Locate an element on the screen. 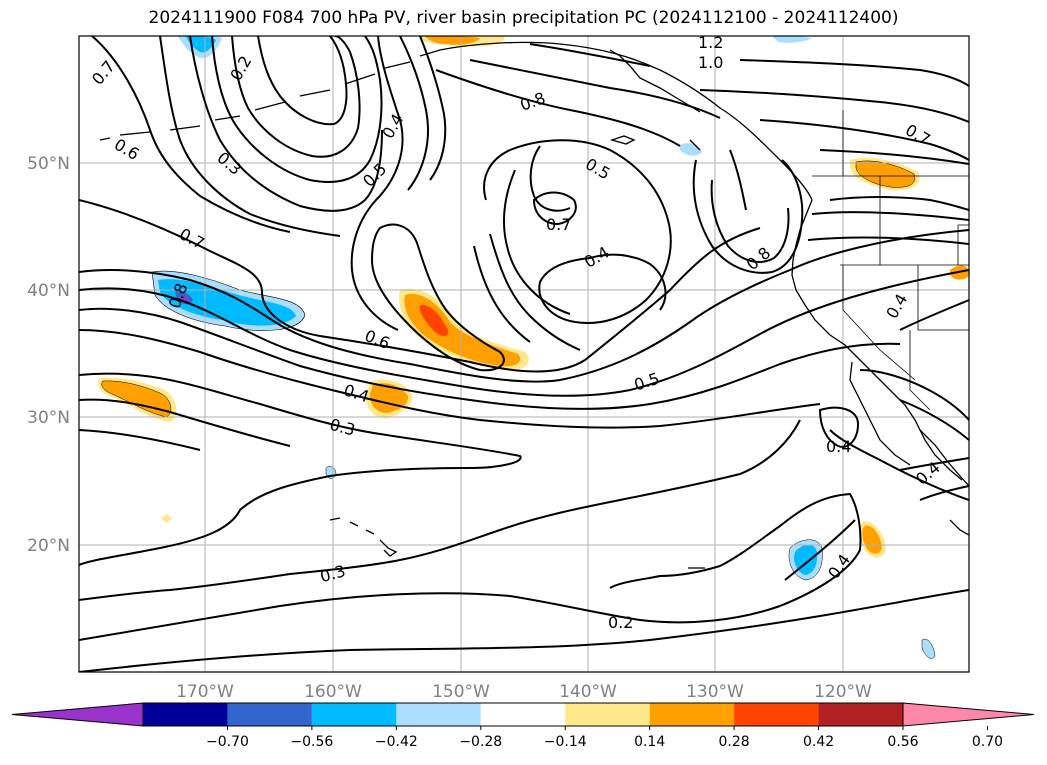  lon-label-160W: 160°W is located at coordinates (333, 692).